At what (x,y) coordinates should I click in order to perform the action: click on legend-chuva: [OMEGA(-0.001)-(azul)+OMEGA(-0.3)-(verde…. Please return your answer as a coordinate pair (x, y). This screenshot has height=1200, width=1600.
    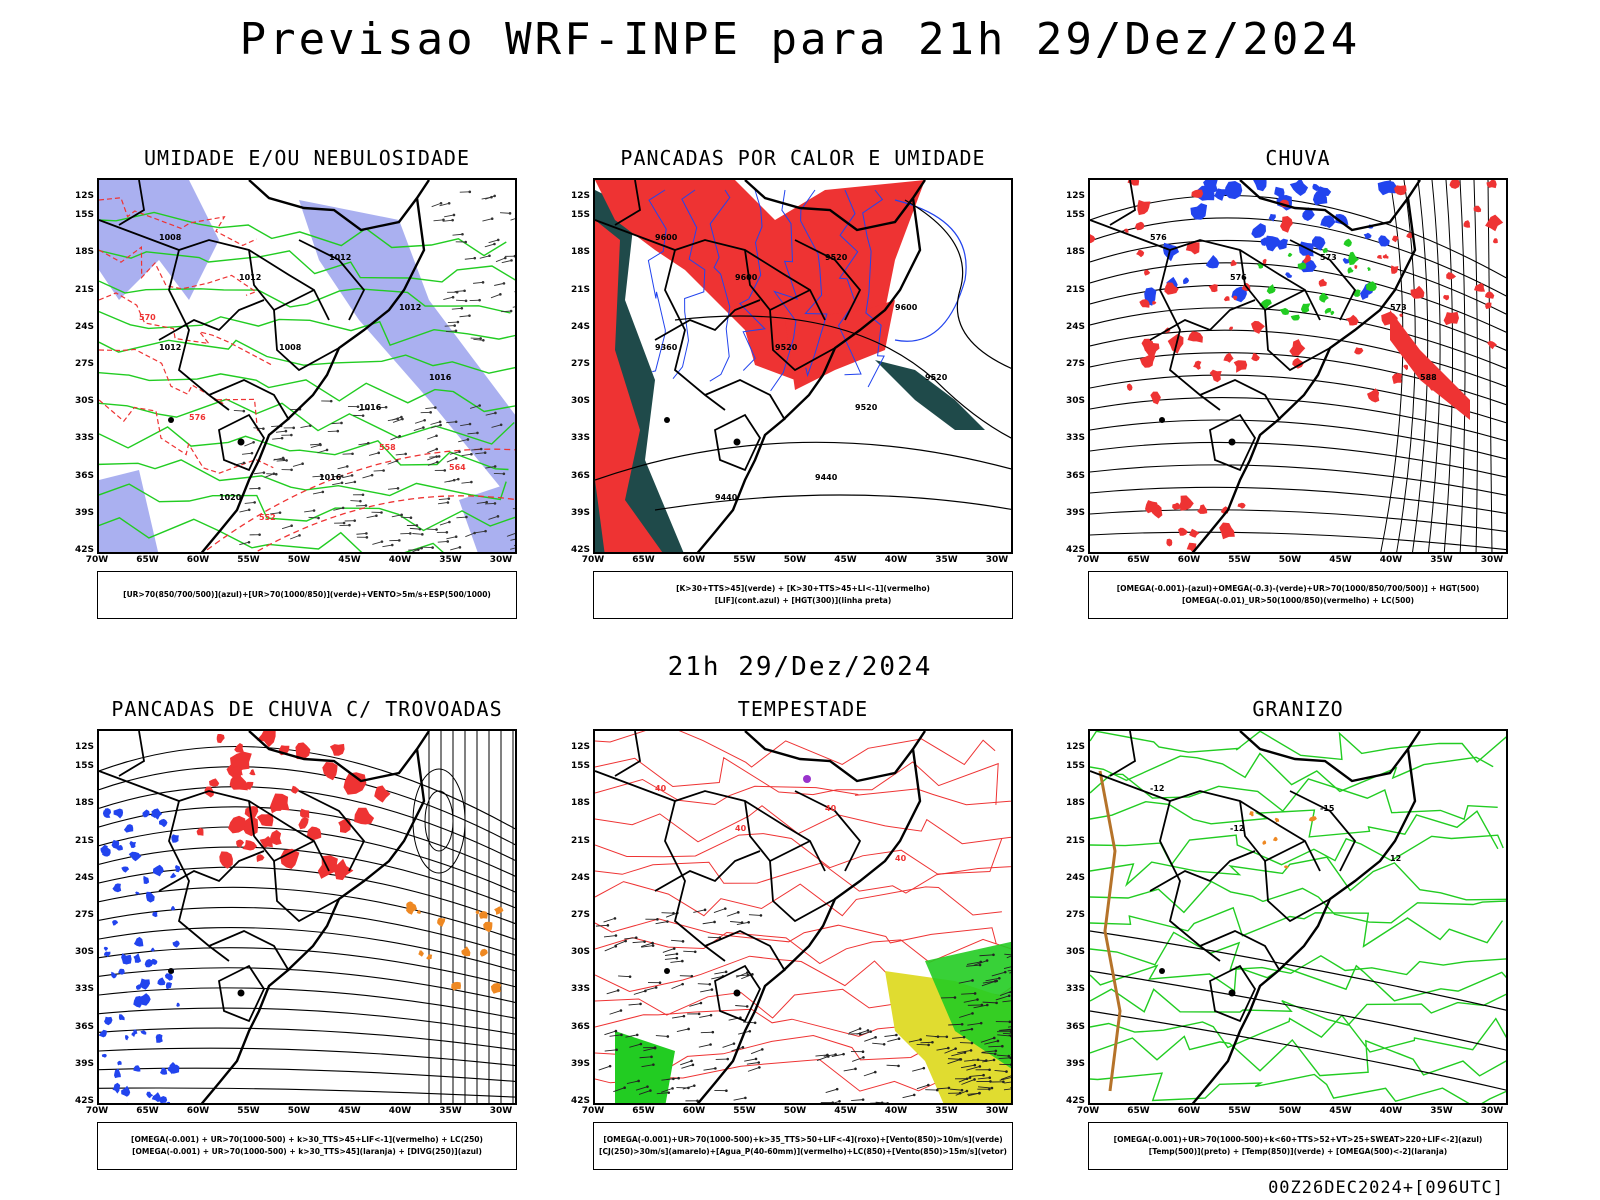
    Looking at the image, I should click on (1298, 595).